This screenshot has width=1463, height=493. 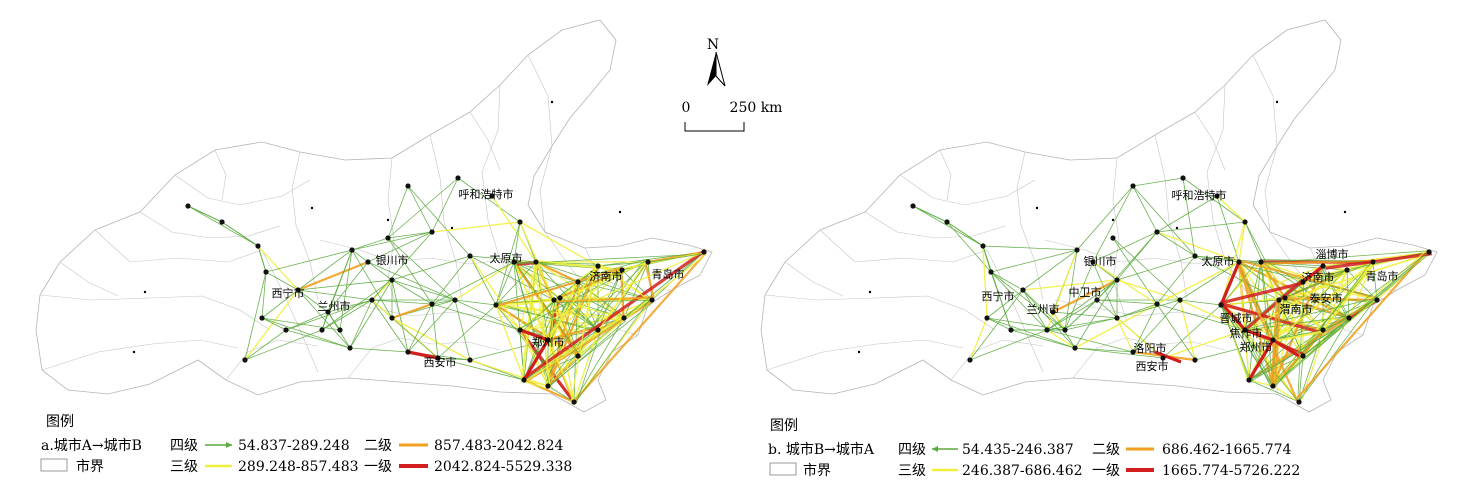 What do you see at coordinates (499, 446) in the screenshot?
I see `legend-a-class-2-range: 857.483-2042.824` at bounding box center [499, 446].